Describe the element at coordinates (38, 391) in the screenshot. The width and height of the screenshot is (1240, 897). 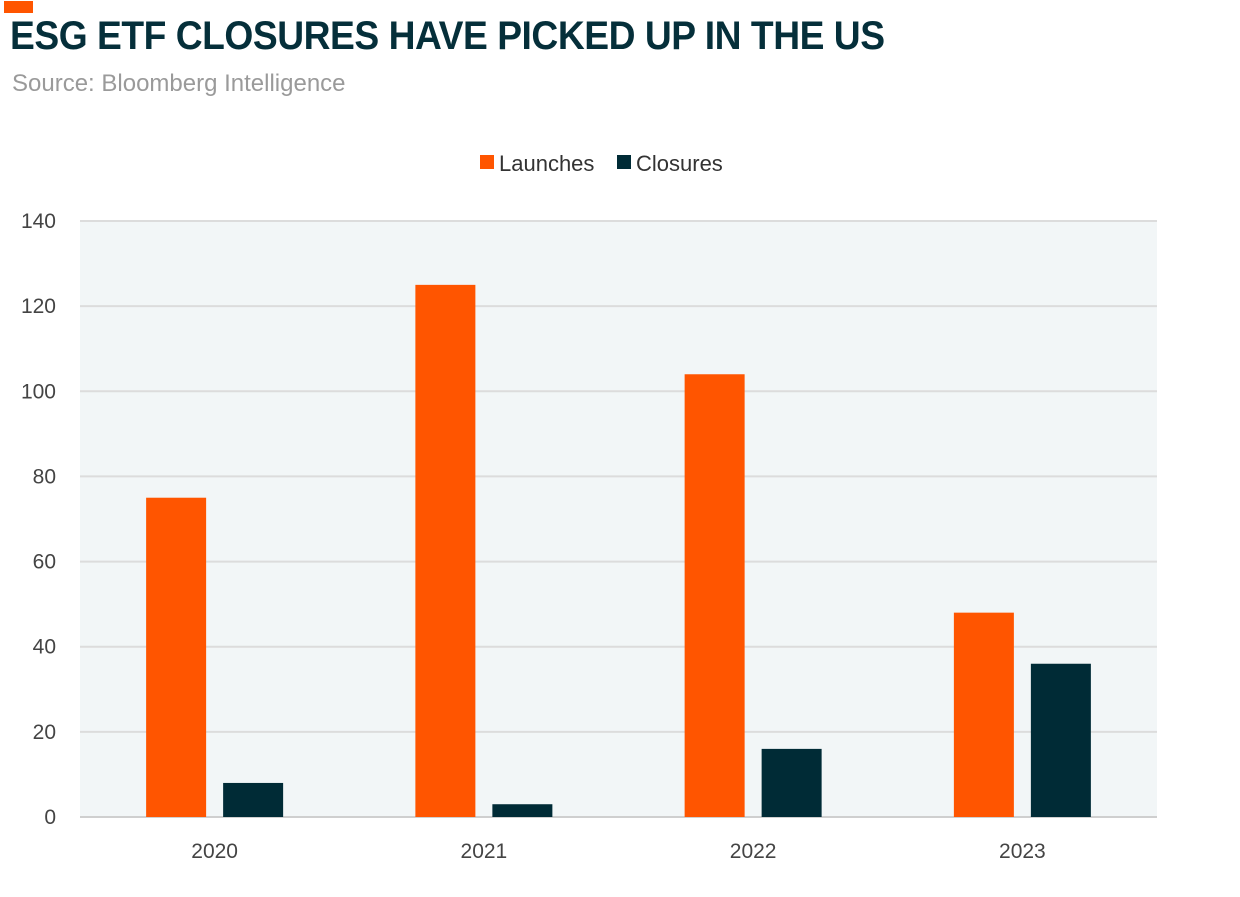
I see `y-tick-label: 100` at that location.